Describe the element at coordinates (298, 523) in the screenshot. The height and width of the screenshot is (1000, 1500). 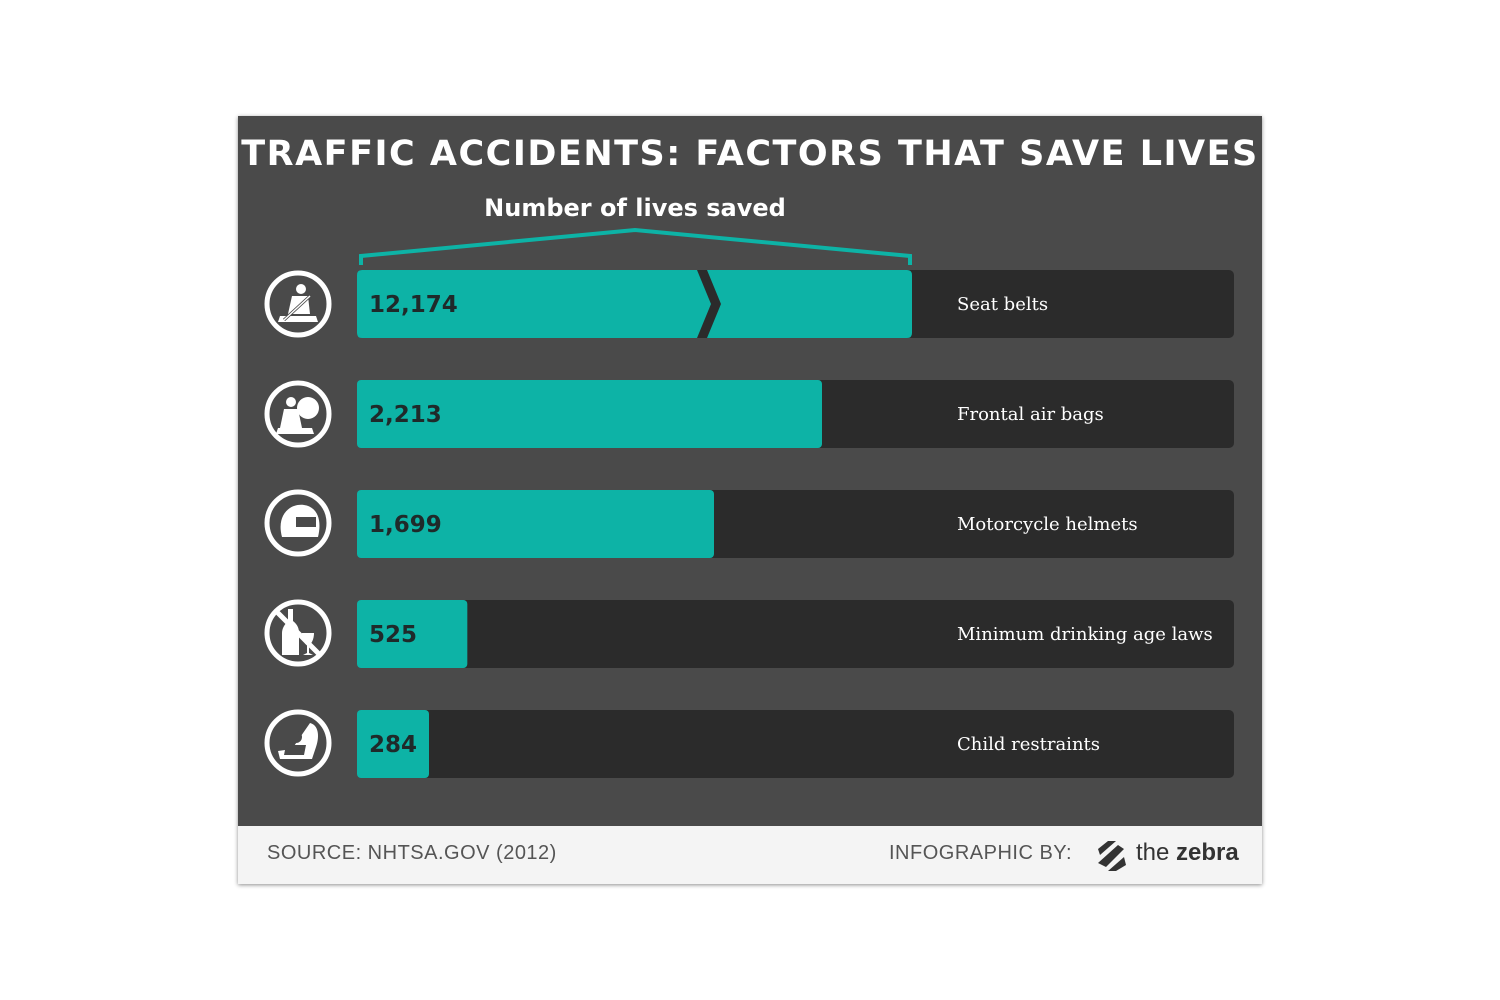
I see `helmet-icon` at that location.